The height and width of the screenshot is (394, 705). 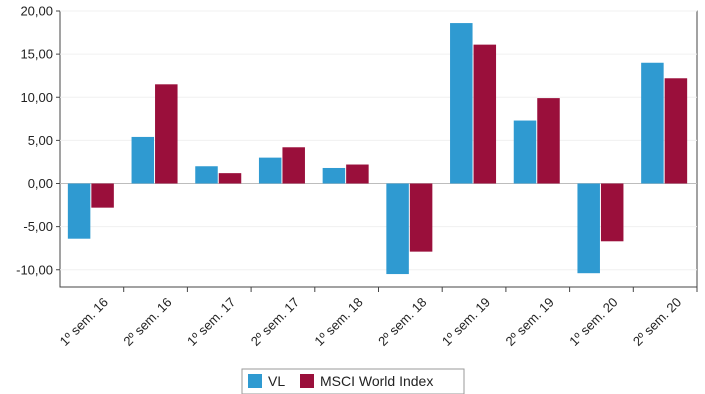 What do you see at coordinates (255, 381) in the screenshot?
I see `legend-swatch-vl` at bounding box center [255, 381].